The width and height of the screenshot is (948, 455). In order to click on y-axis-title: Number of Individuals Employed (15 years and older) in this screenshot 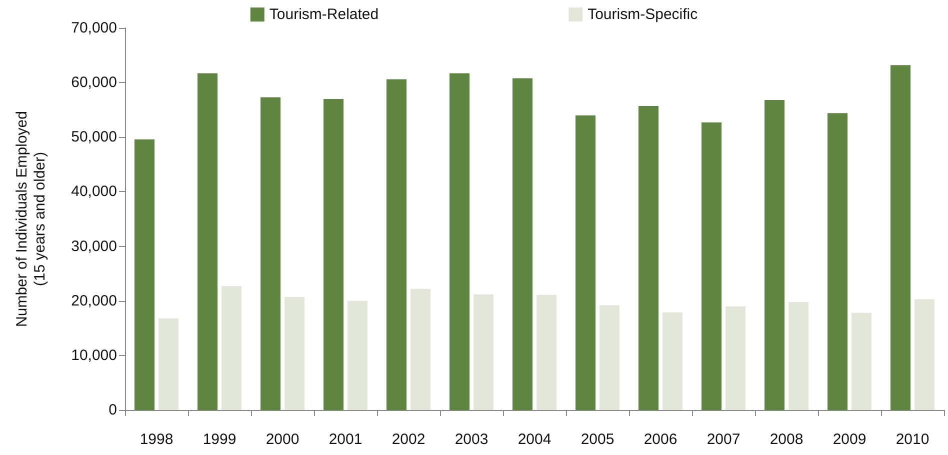, I will do `click(31, 219)`.